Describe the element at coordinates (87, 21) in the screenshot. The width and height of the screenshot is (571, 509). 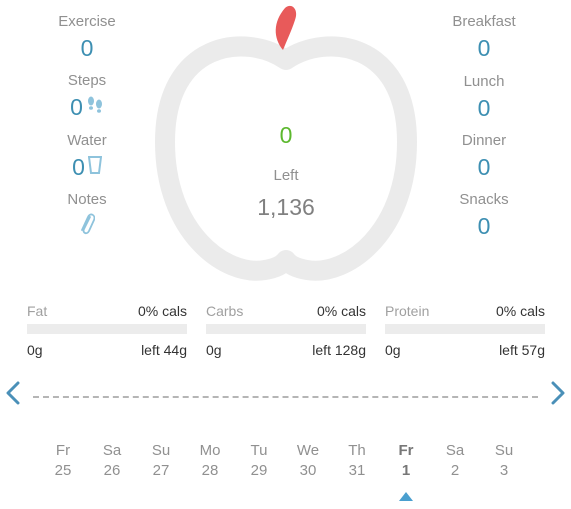
I see `exercise-label: Exercise` at that location.